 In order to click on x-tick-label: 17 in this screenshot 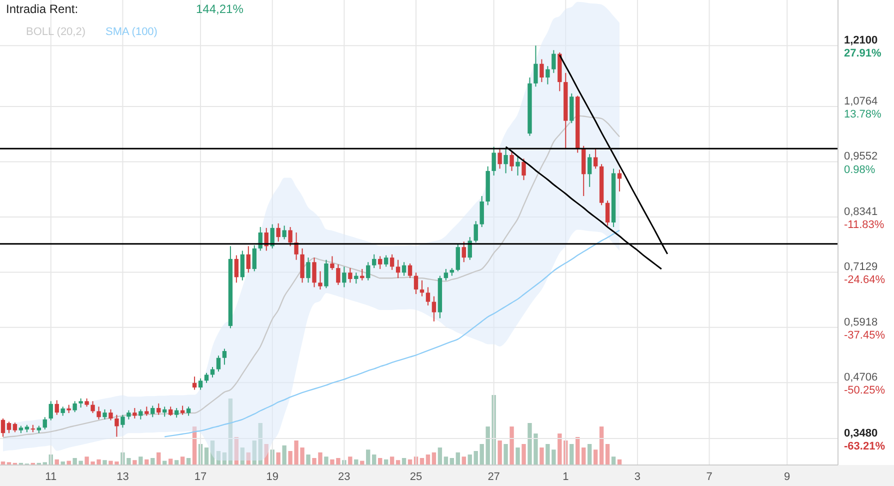, I will do `click(200, 477)`.